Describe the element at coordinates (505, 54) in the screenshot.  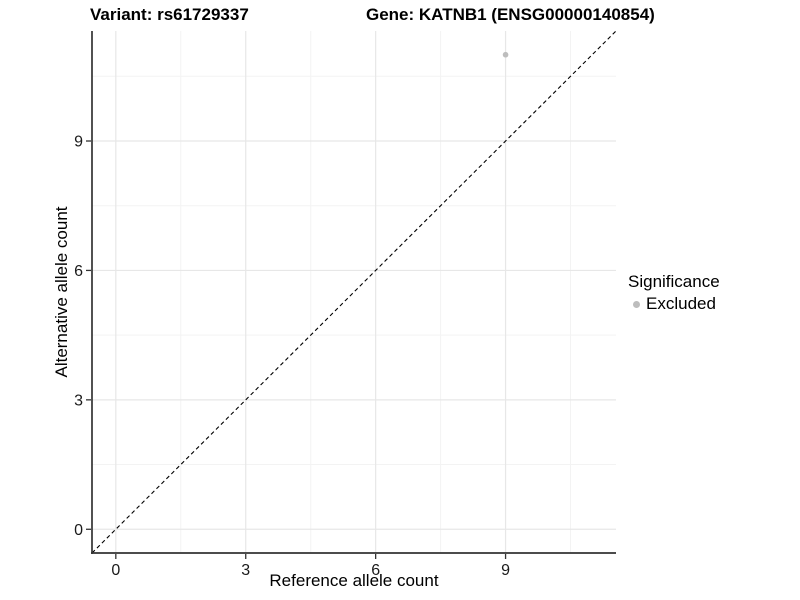
I see `data-point` at that location.